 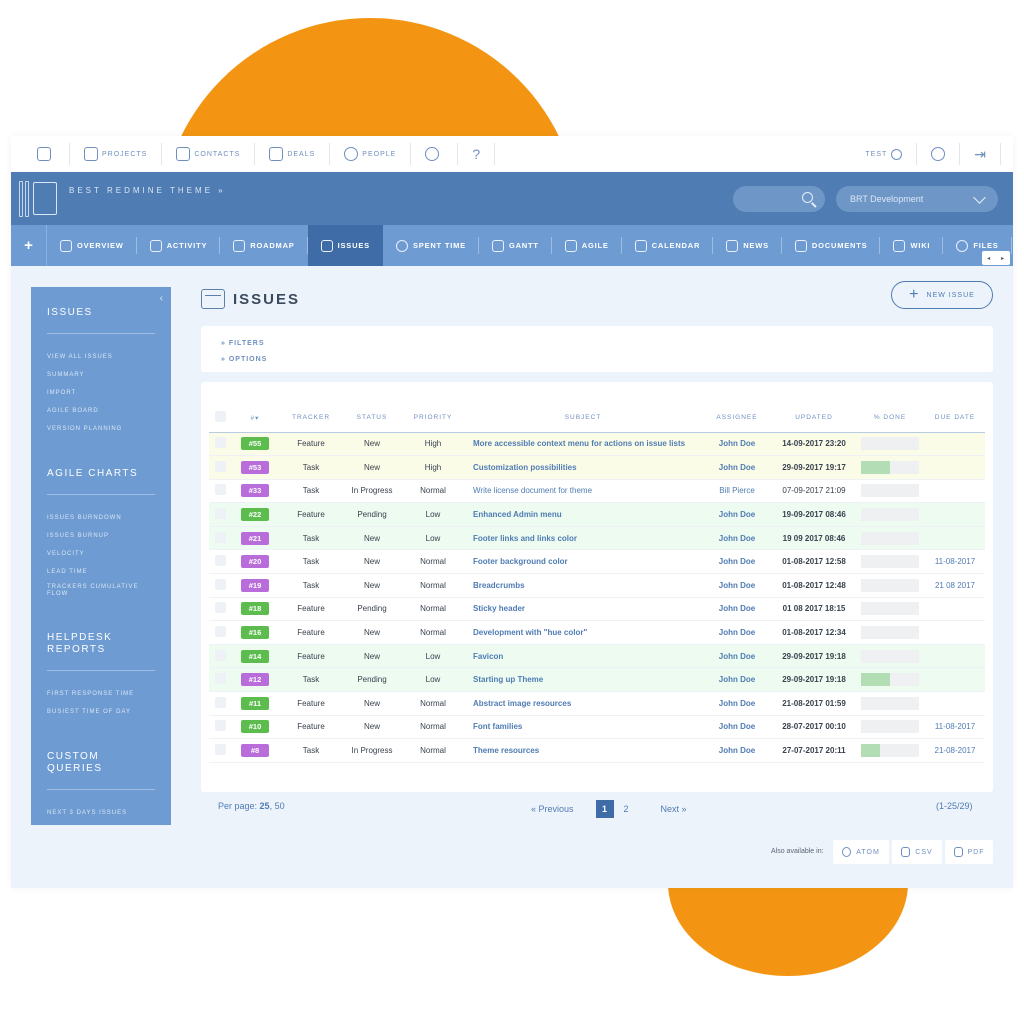 I want to click on subject-link: Sticky header, so click(x=583, y=609).